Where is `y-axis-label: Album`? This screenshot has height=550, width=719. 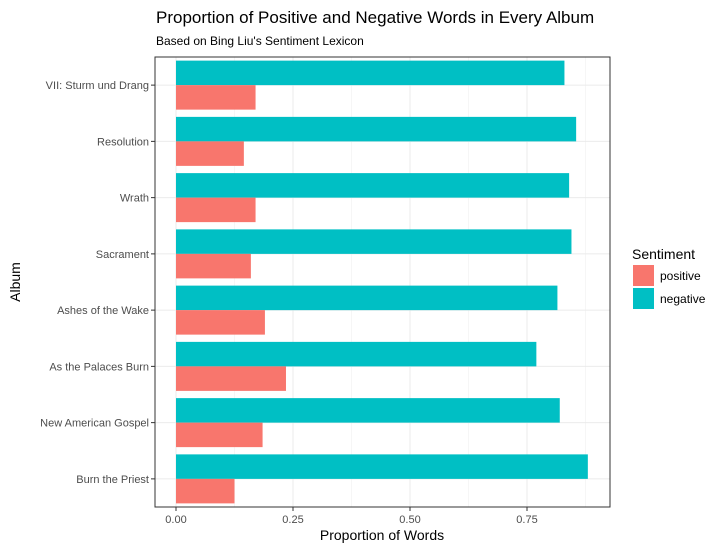
y-axis-label: Album is located at coordinates (15, 282).